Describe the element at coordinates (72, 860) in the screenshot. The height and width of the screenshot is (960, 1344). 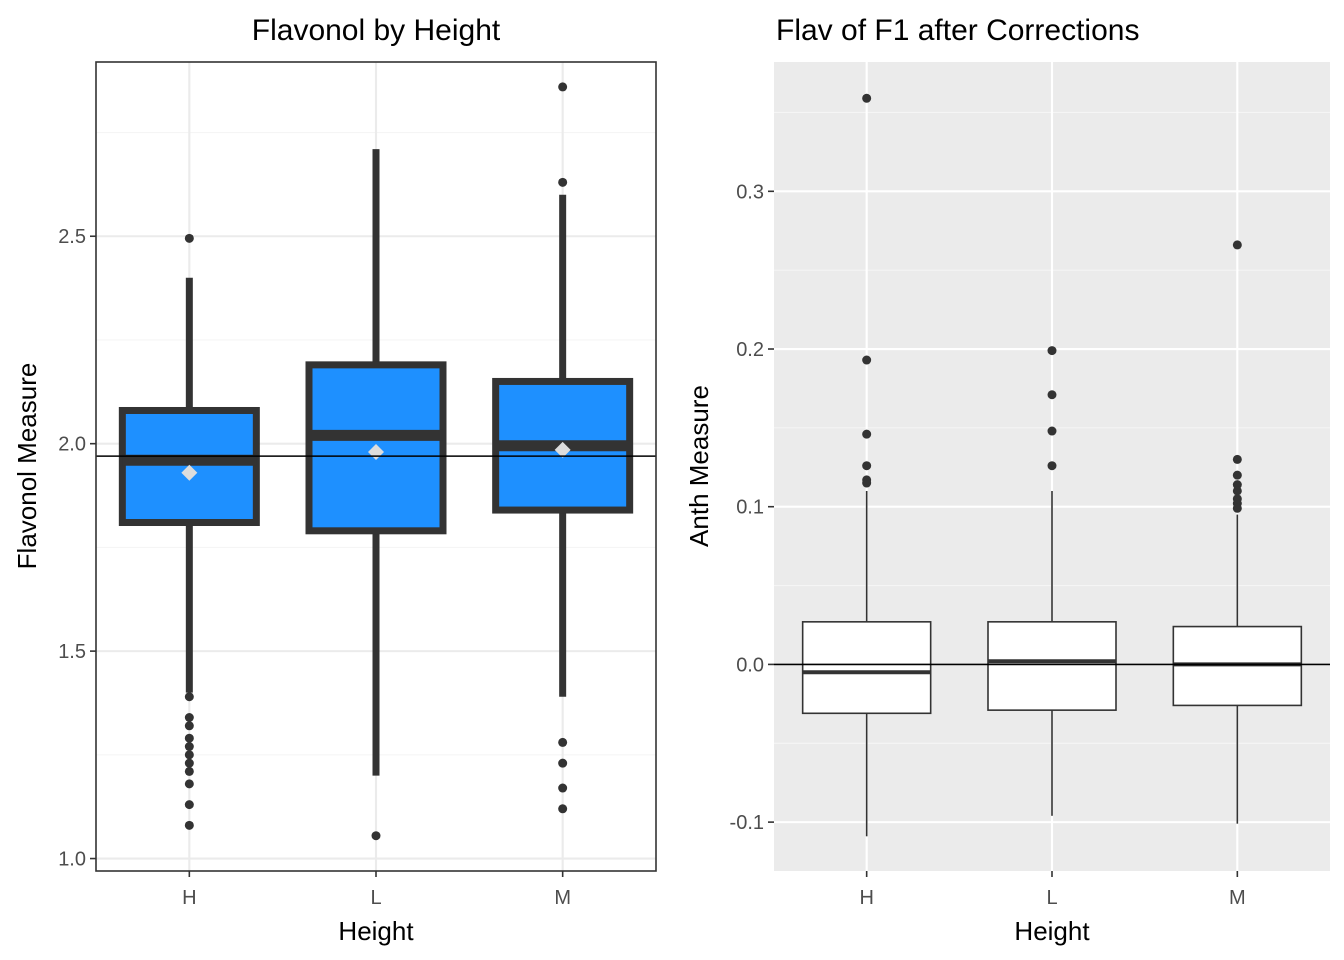
I see `y-tick-label: 1.0` at that location.